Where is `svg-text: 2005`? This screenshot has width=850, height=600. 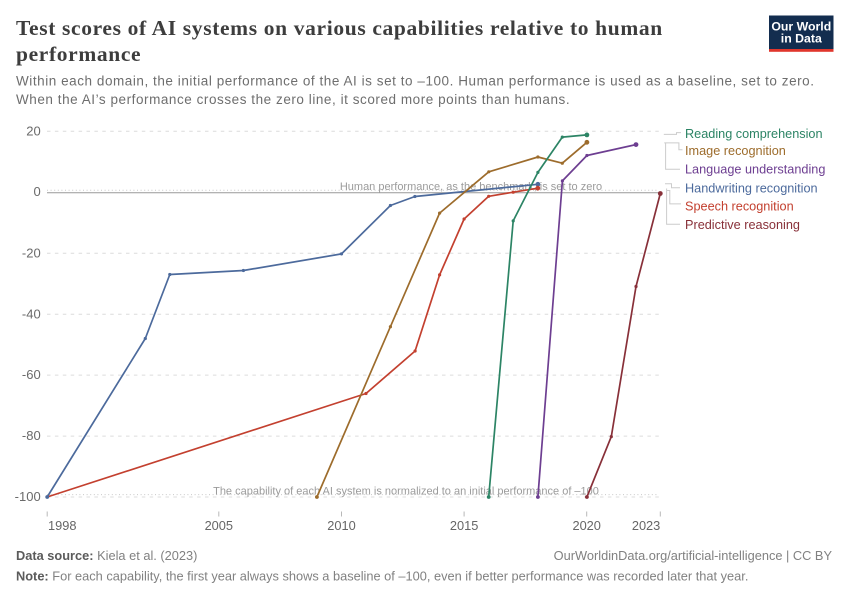 svg-text: 2005 is located at coordinates (219, 525).